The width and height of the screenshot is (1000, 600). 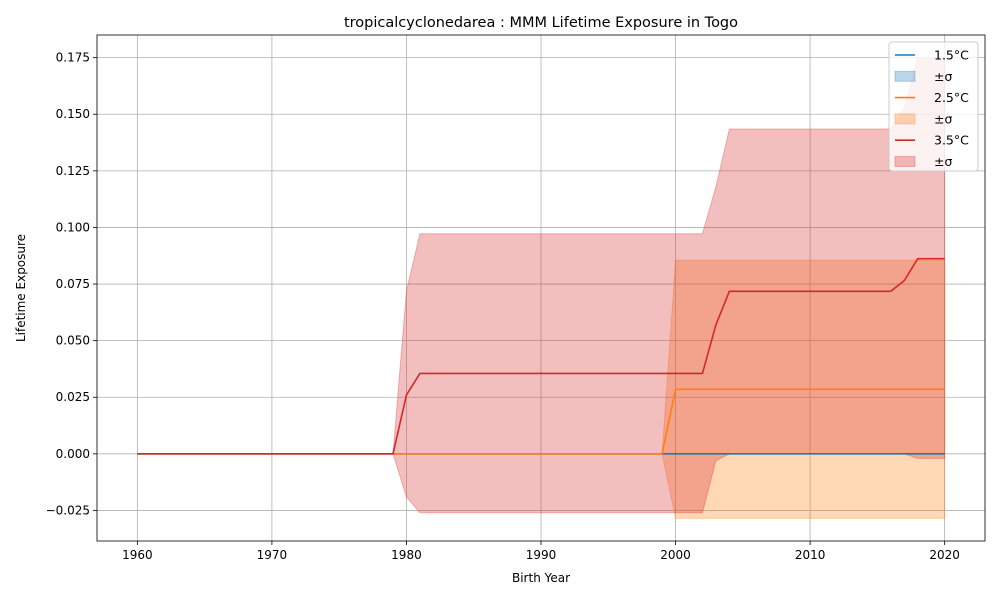 I want to click on y-tick-label: 0.000, so click(x=73, y=454).